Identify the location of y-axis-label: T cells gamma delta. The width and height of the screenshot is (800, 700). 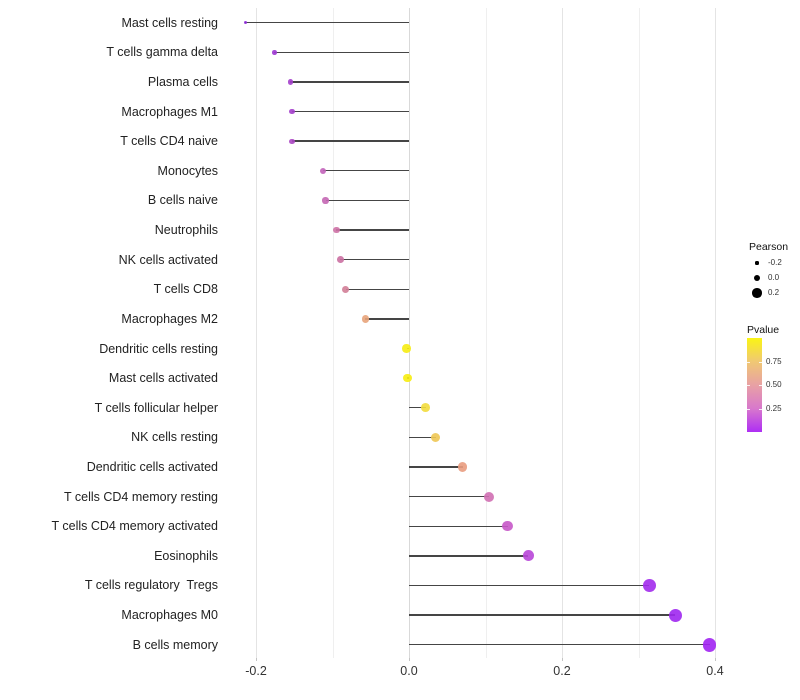
(162, 52).